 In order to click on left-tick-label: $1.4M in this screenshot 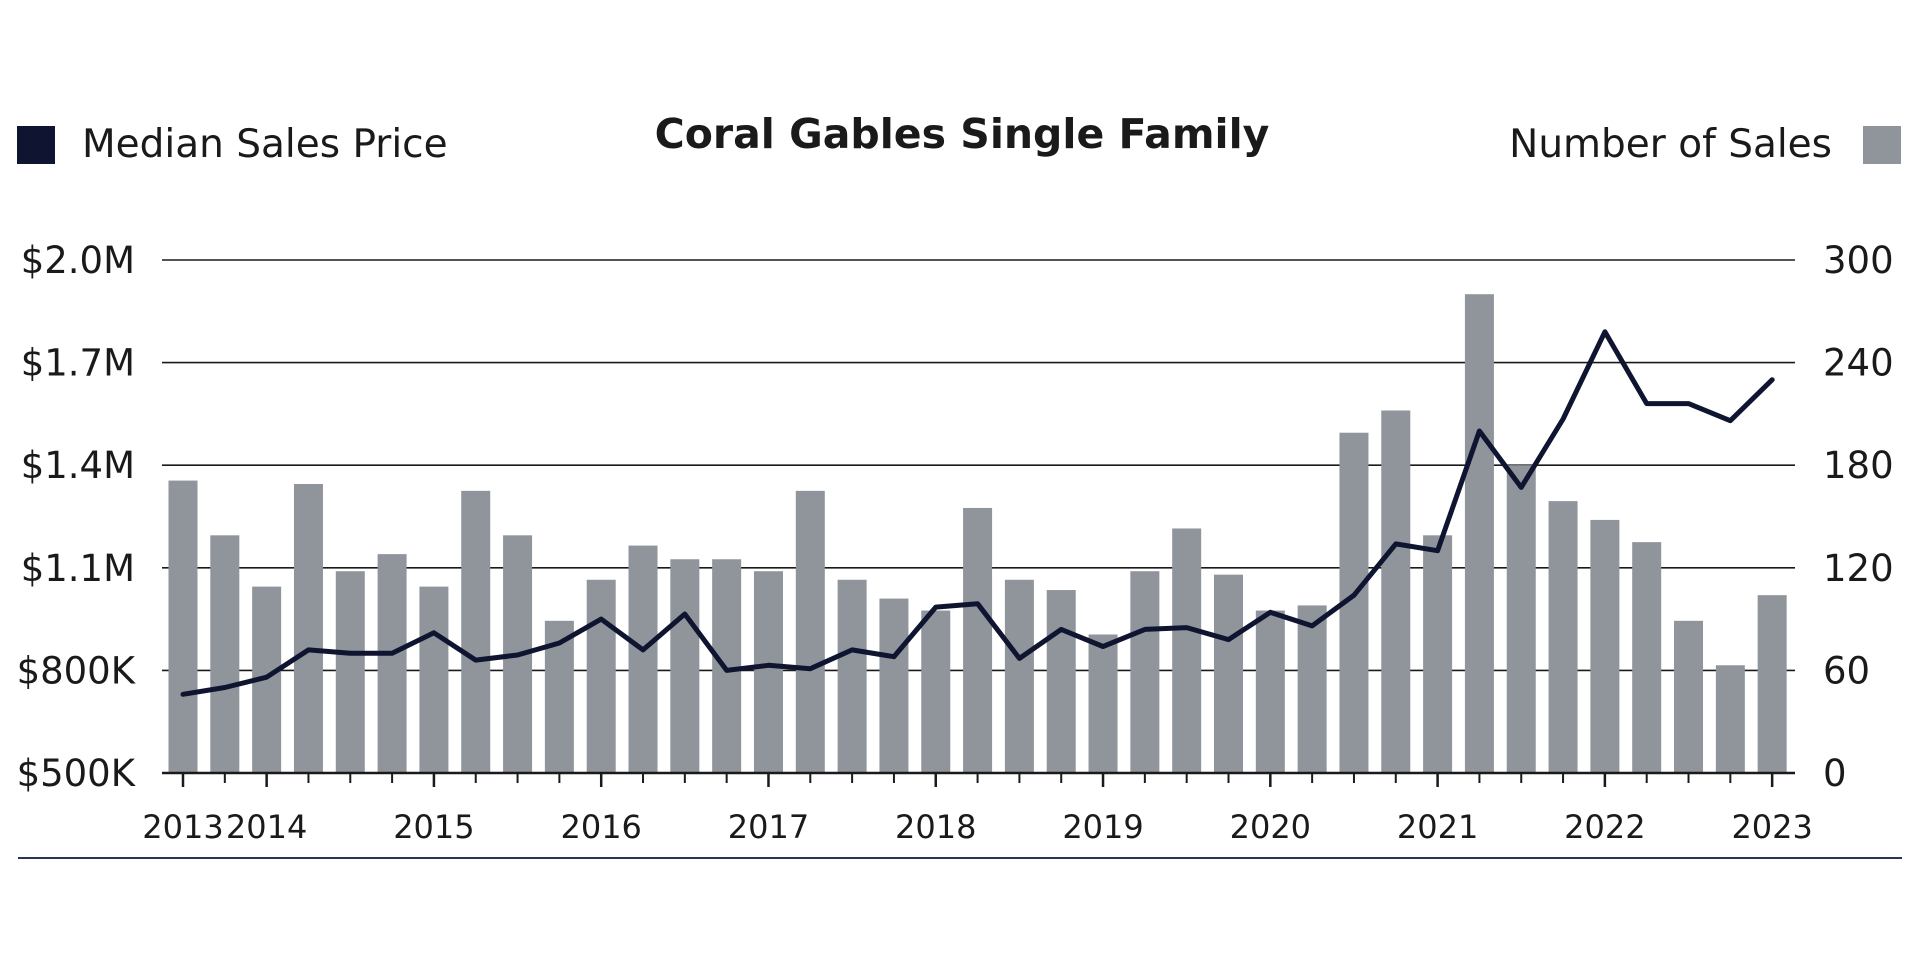, I will do `click(78, 465)`.